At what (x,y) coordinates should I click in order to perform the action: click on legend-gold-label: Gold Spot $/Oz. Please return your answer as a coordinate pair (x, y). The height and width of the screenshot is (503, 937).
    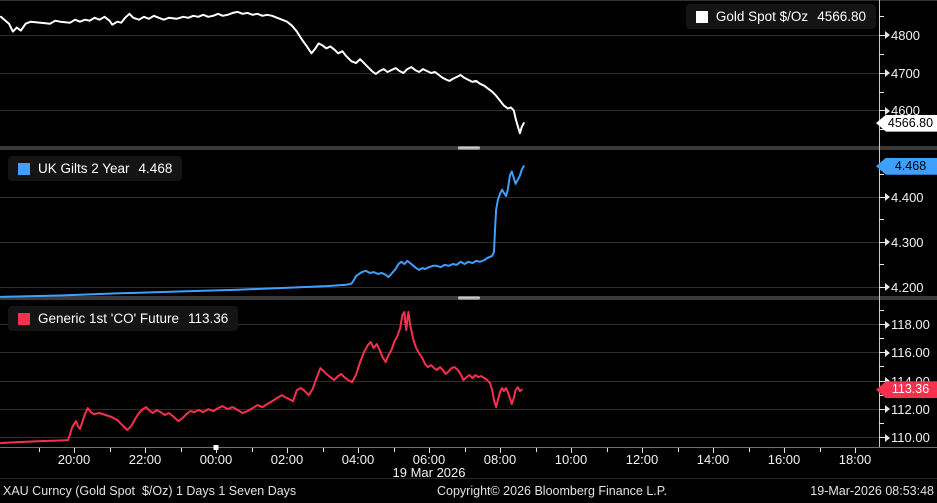
    Looking at the image, I should click on (762, 16).